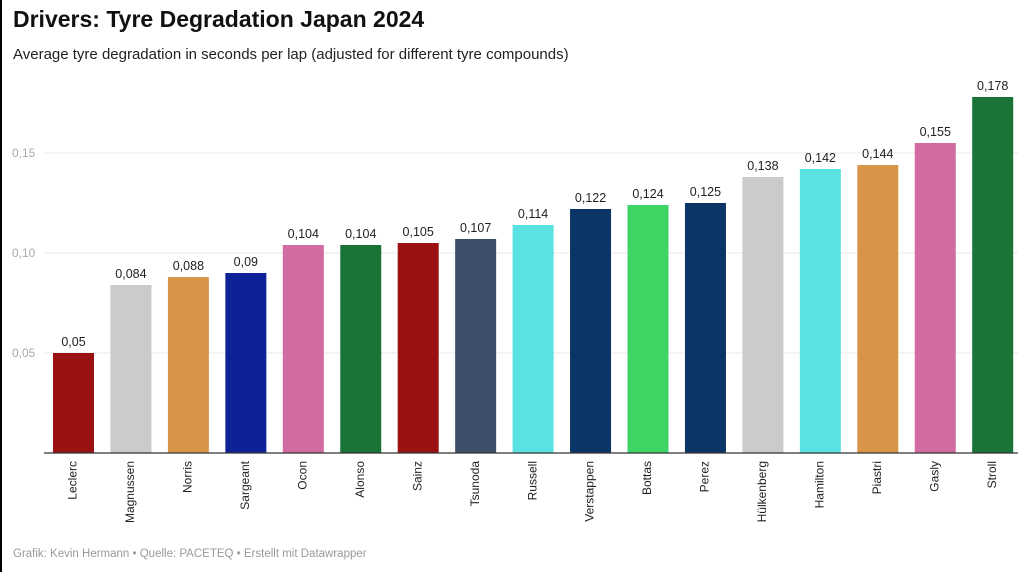  I want to click on bar-norris, so click(188, 365).